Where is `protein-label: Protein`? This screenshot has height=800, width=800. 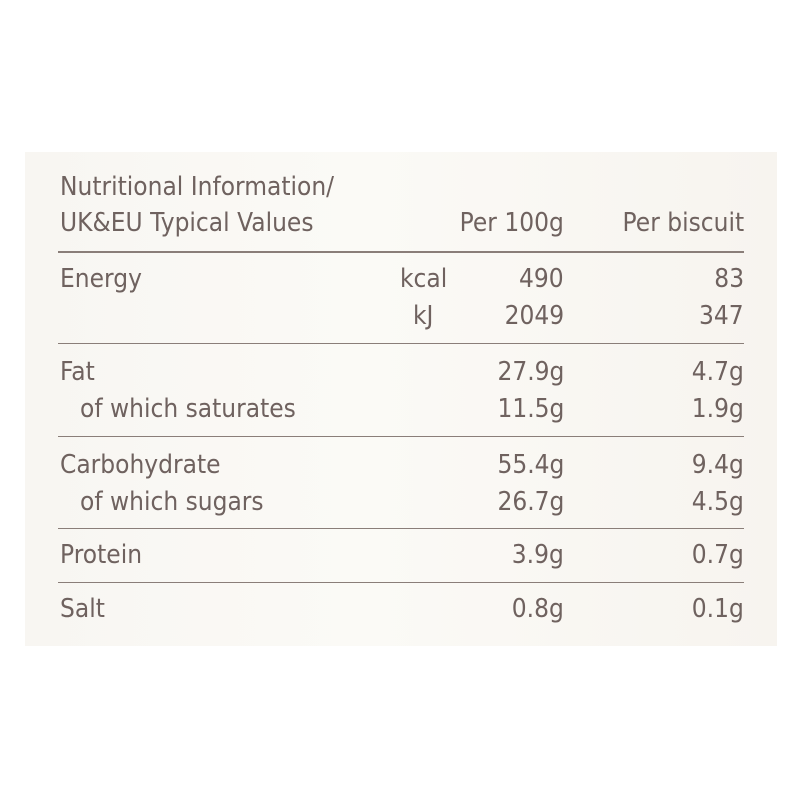
protein-label: Protein is located at coordinates (101, 555).